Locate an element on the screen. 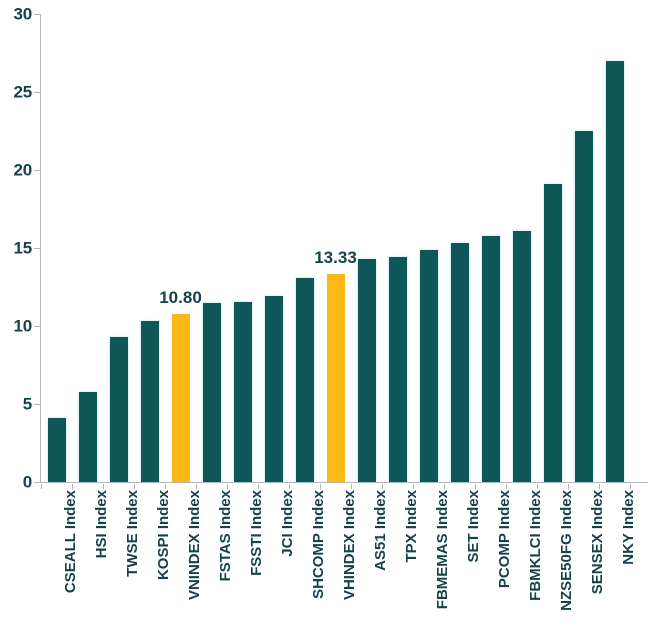 This screenshot has width=650, height=641. y-axis-tick-label: 25 is located at coordinates (22, 92).